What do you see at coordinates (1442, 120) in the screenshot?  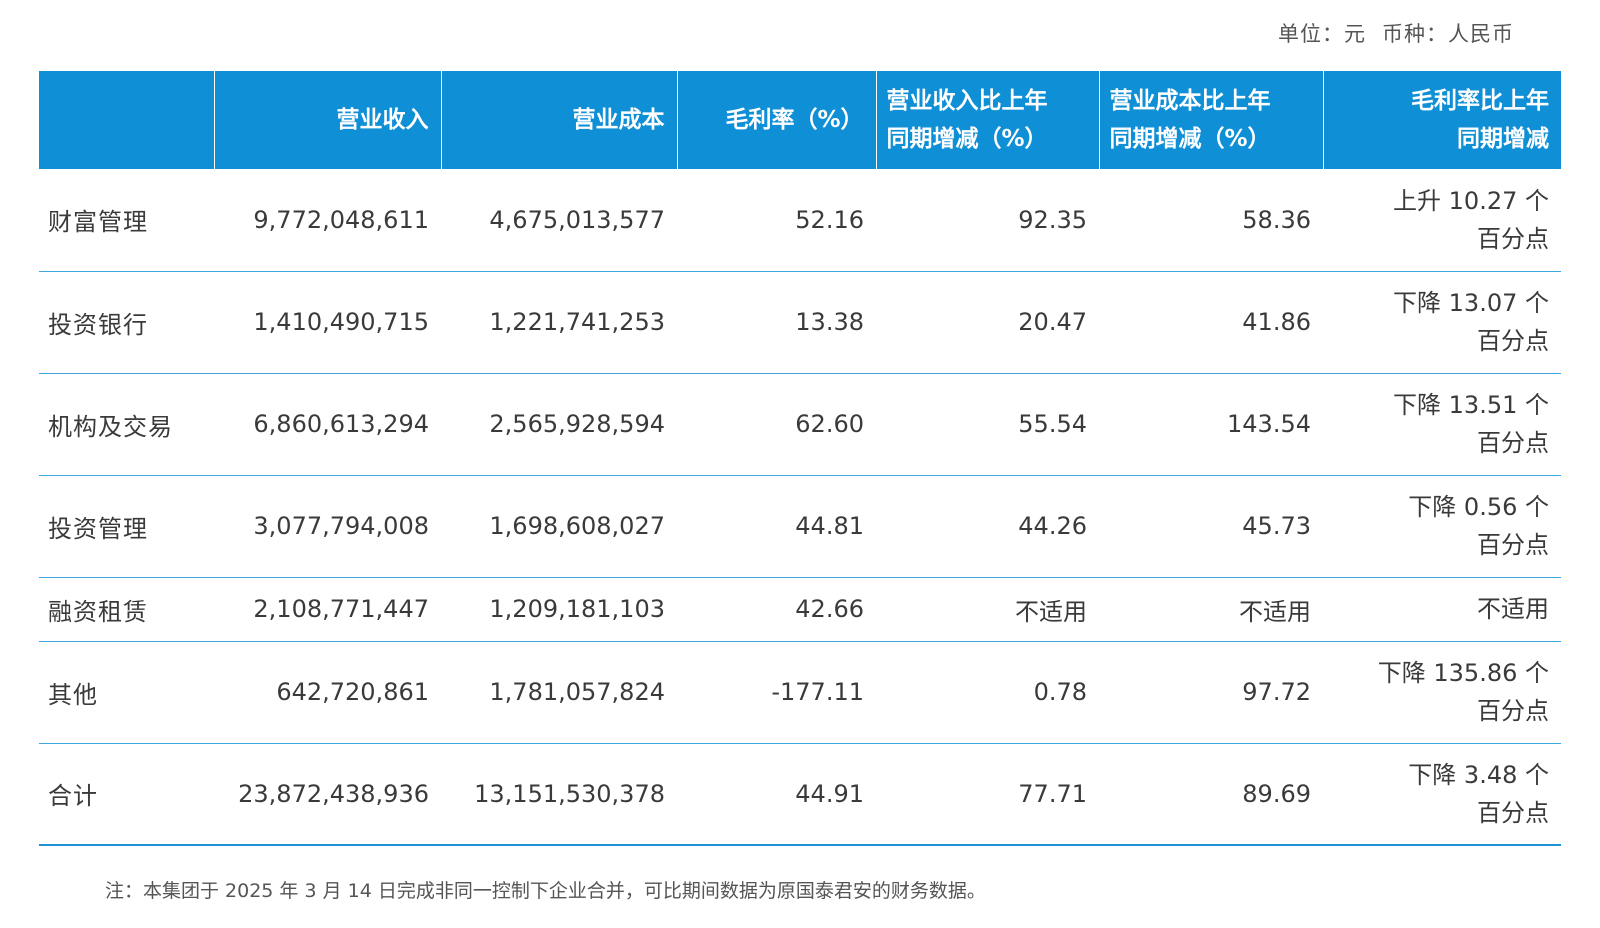 I see `header-gm-change: 毛利率比上年 同期增减` at bounding box center [1442, 120].